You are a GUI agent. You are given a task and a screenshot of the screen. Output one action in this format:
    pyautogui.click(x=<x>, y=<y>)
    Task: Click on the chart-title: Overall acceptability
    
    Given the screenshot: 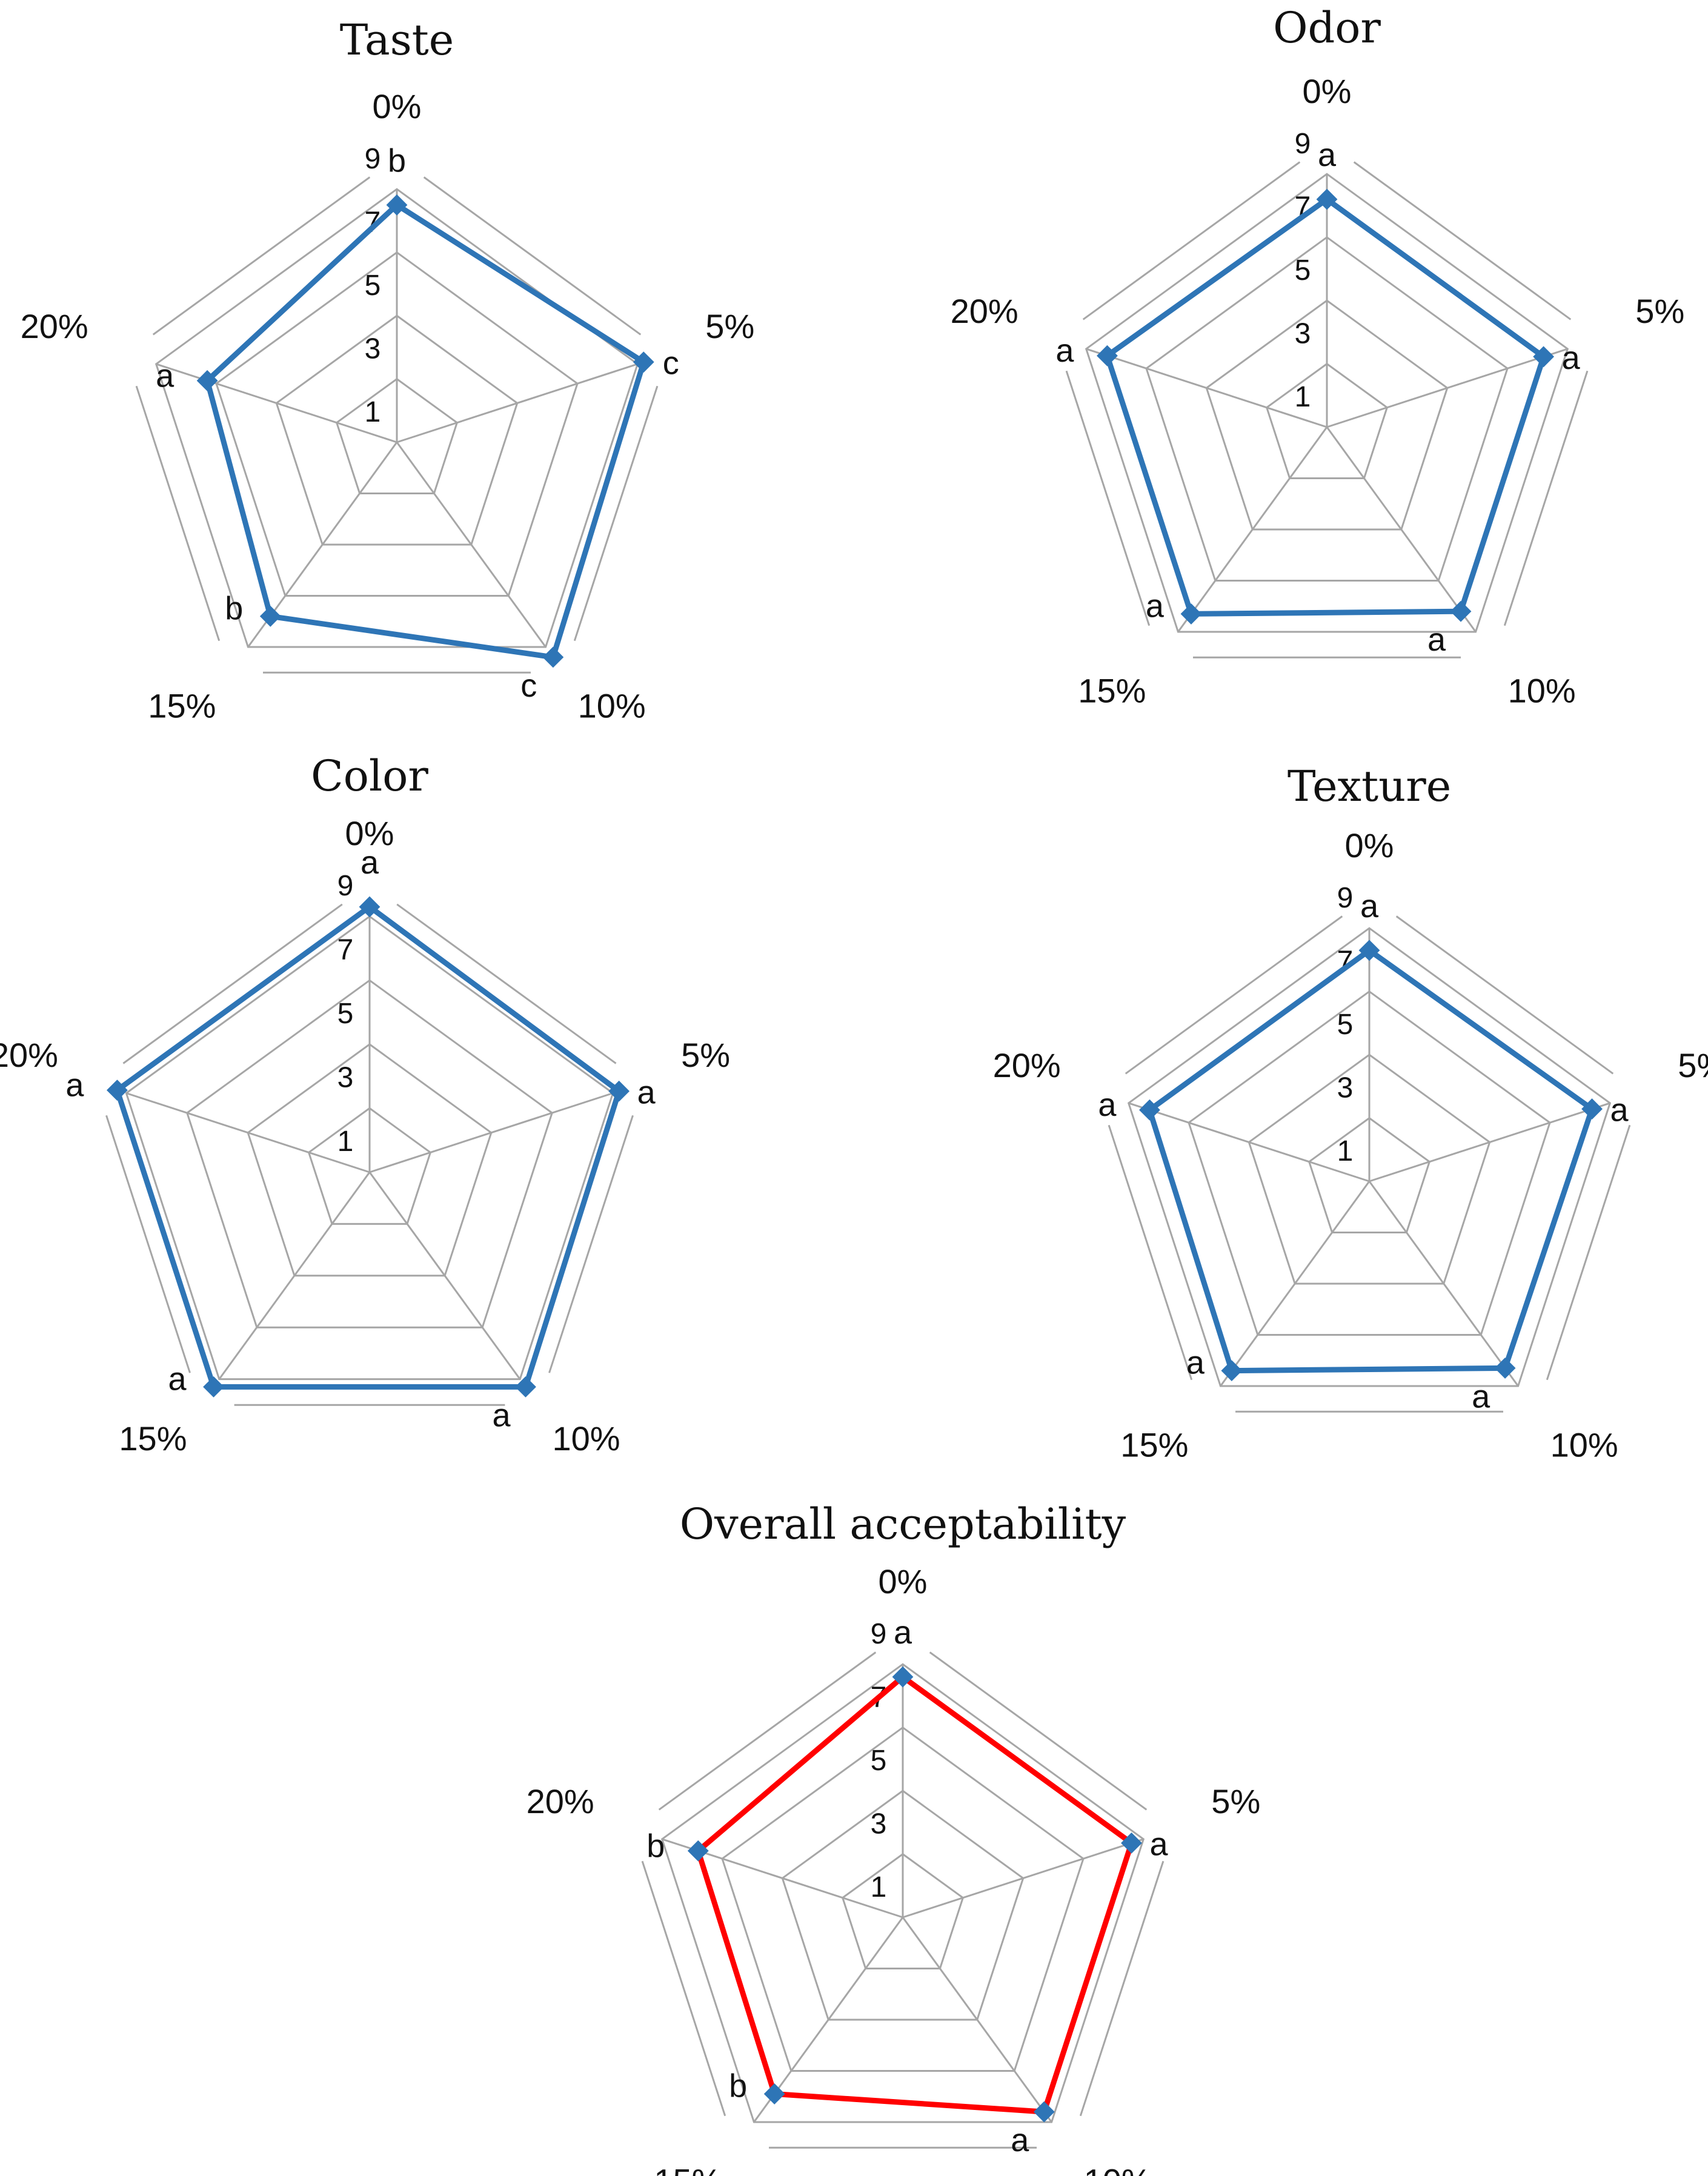 What is the action you would take?
    pyautogui.click(x=903, y=1524)
    